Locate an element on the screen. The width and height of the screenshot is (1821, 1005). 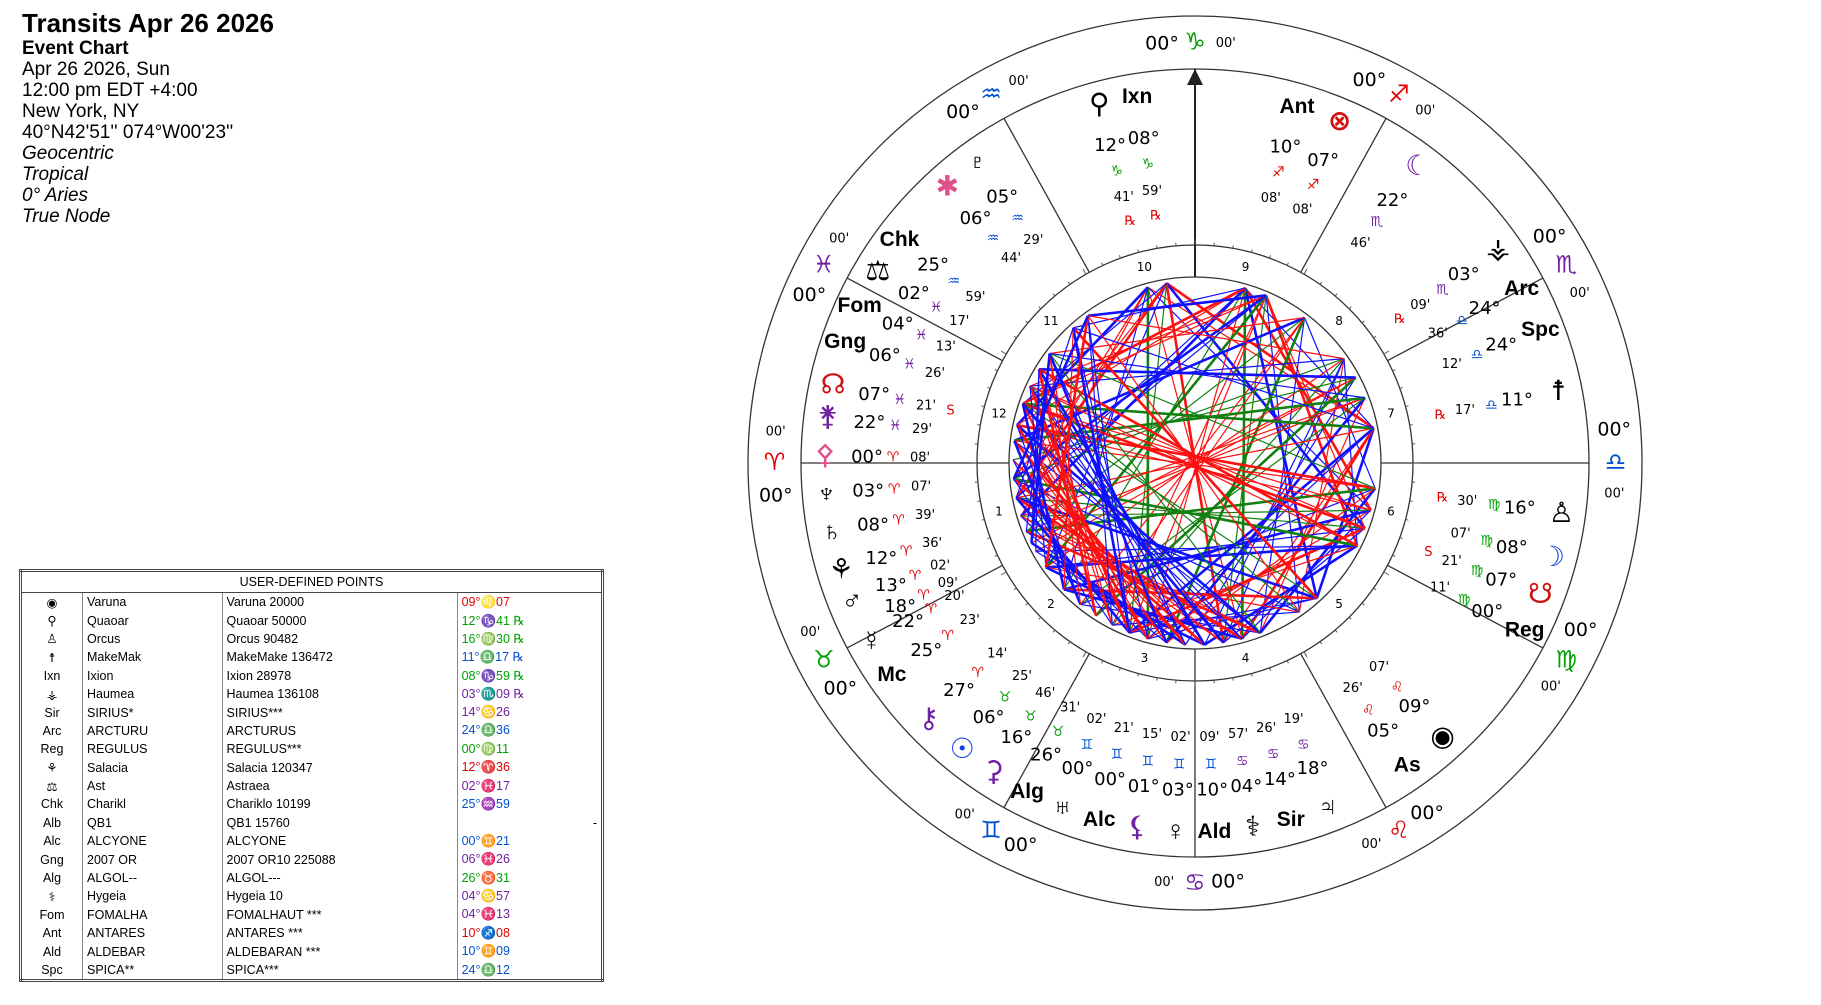
planet-degree: 22° is located at coordinates (869, 422).